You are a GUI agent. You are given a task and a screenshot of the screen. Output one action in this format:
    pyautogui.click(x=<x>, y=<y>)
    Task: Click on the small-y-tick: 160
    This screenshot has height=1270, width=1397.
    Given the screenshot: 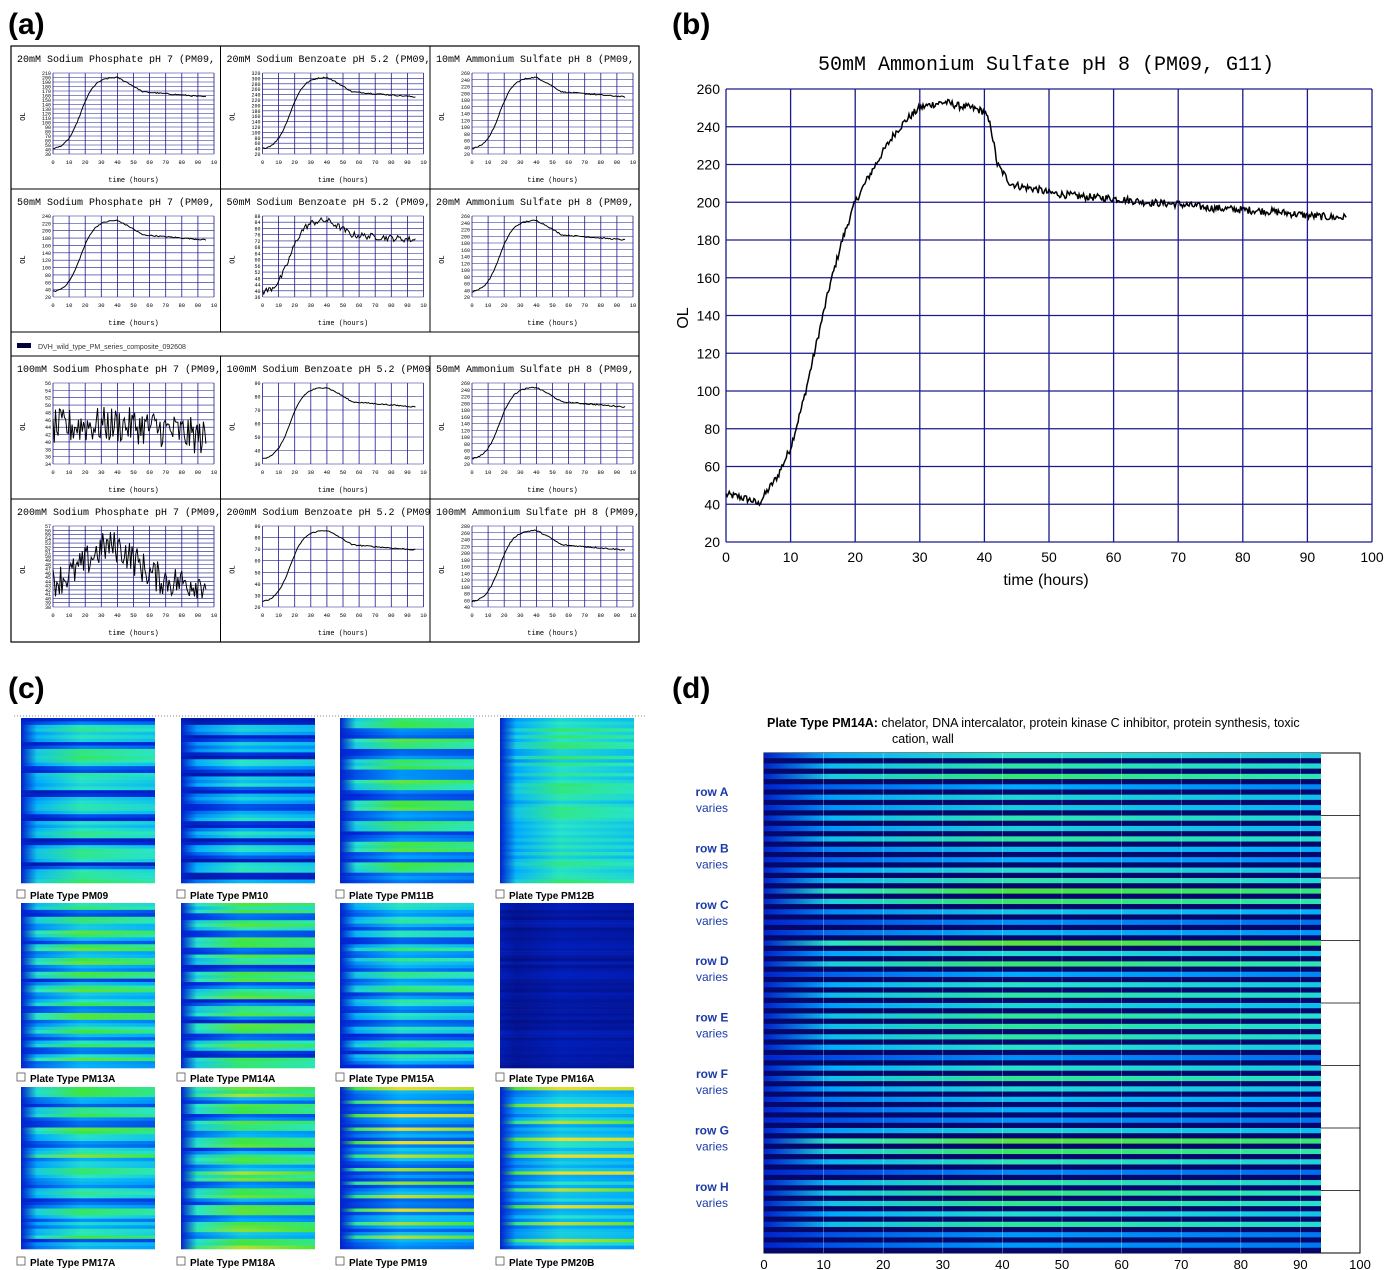 What is the action you would take?
    pyautogui.click(x=46, y=246)
    